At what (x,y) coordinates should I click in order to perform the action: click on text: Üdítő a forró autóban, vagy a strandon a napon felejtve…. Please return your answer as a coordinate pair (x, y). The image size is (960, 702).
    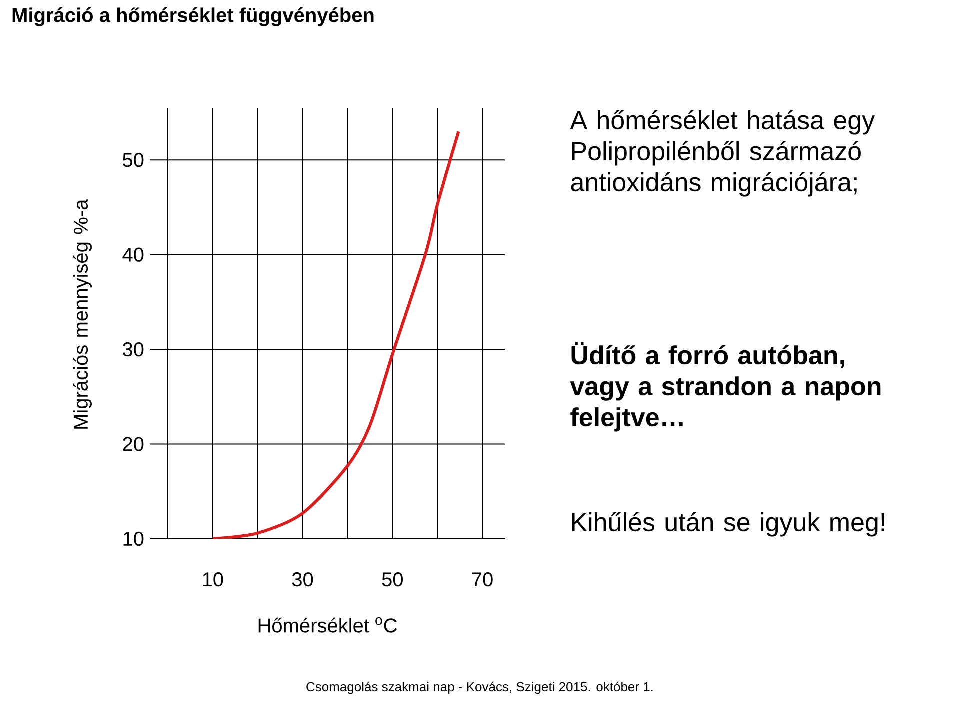
    Looking at the image, I should click on (725, 387).